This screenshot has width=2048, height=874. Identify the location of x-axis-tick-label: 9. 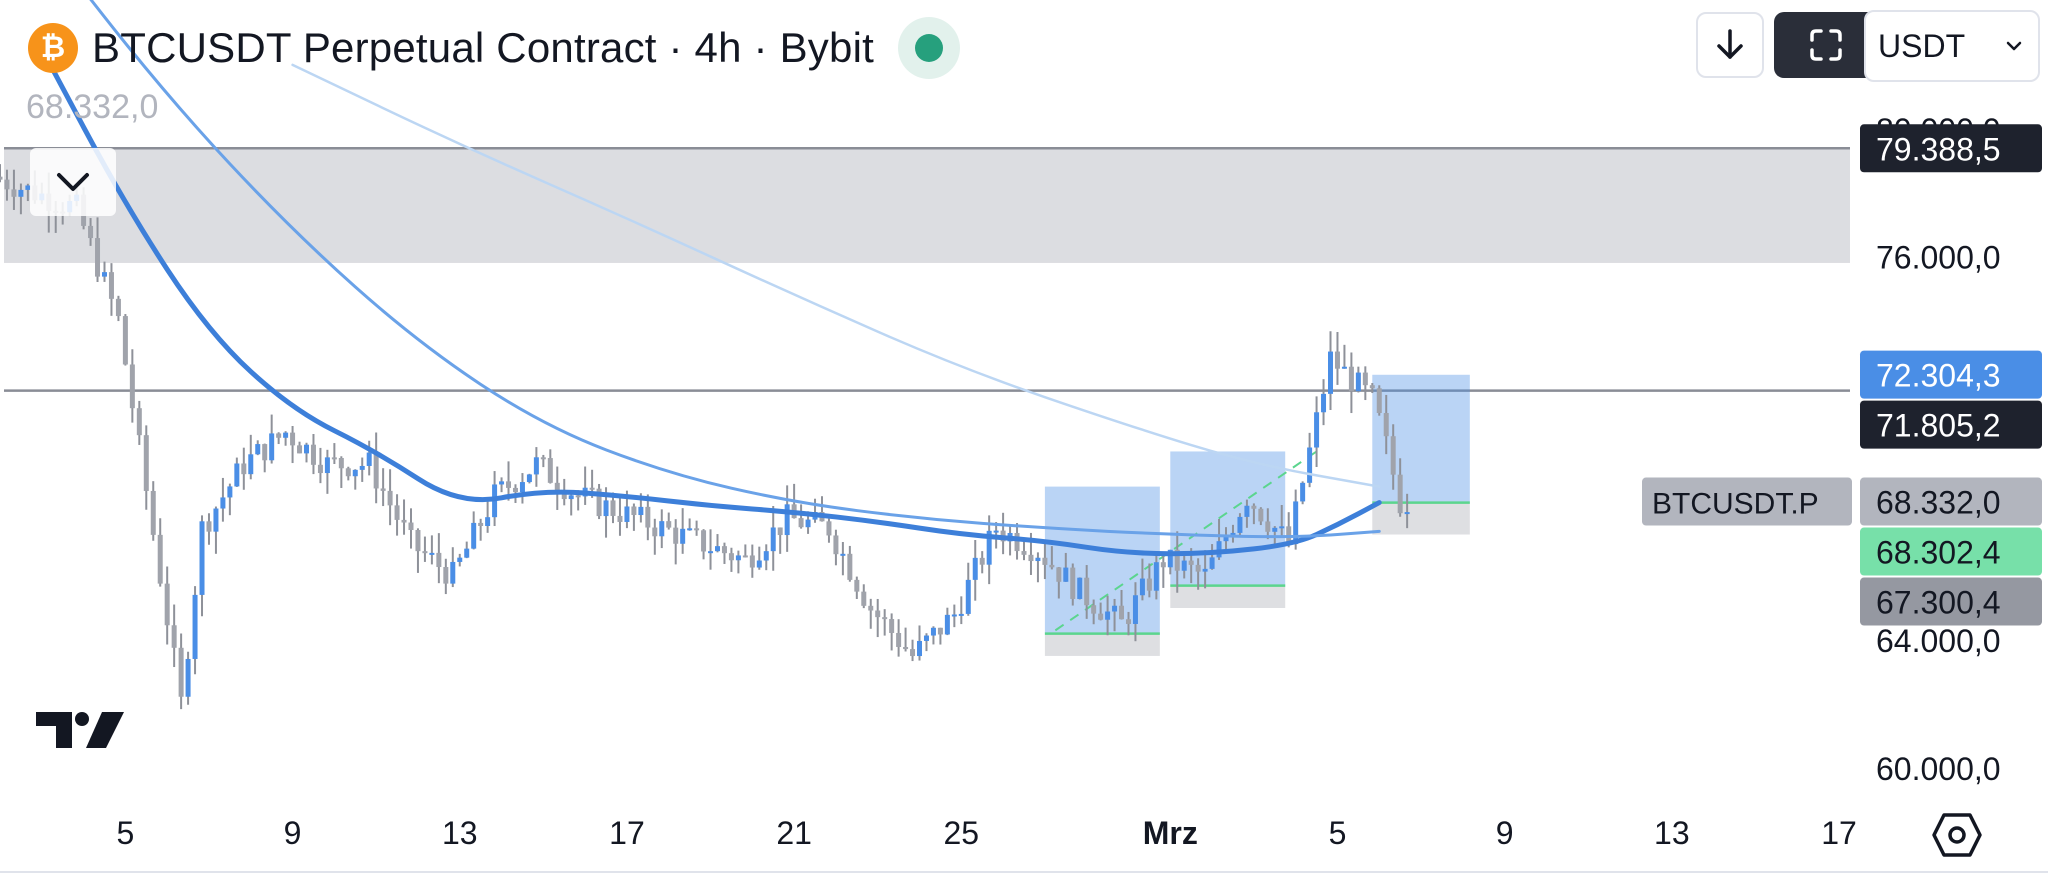
(1505, 833).